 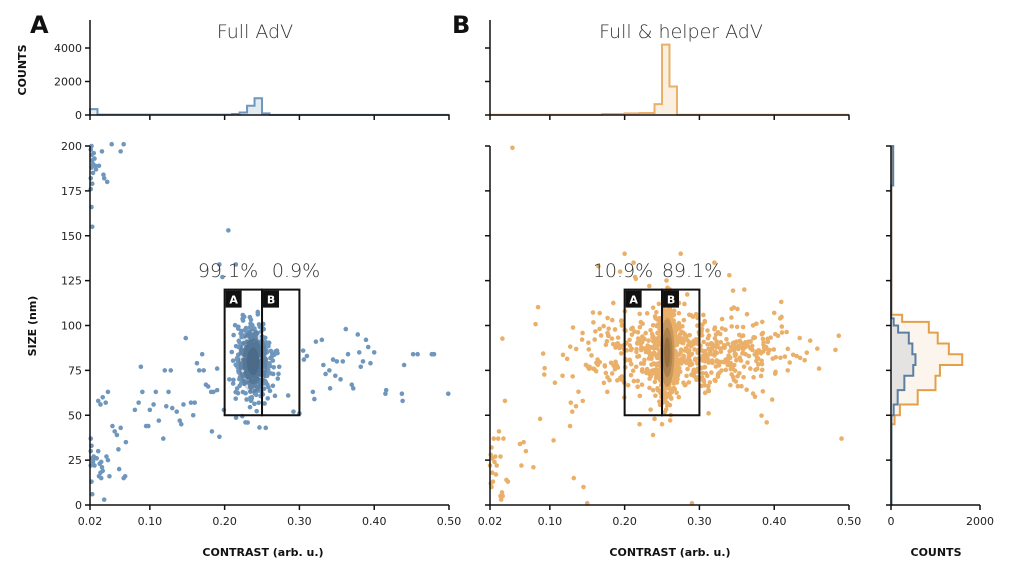 I want to click on panel-b-gate-a-tag, so click(x=633, y=299).